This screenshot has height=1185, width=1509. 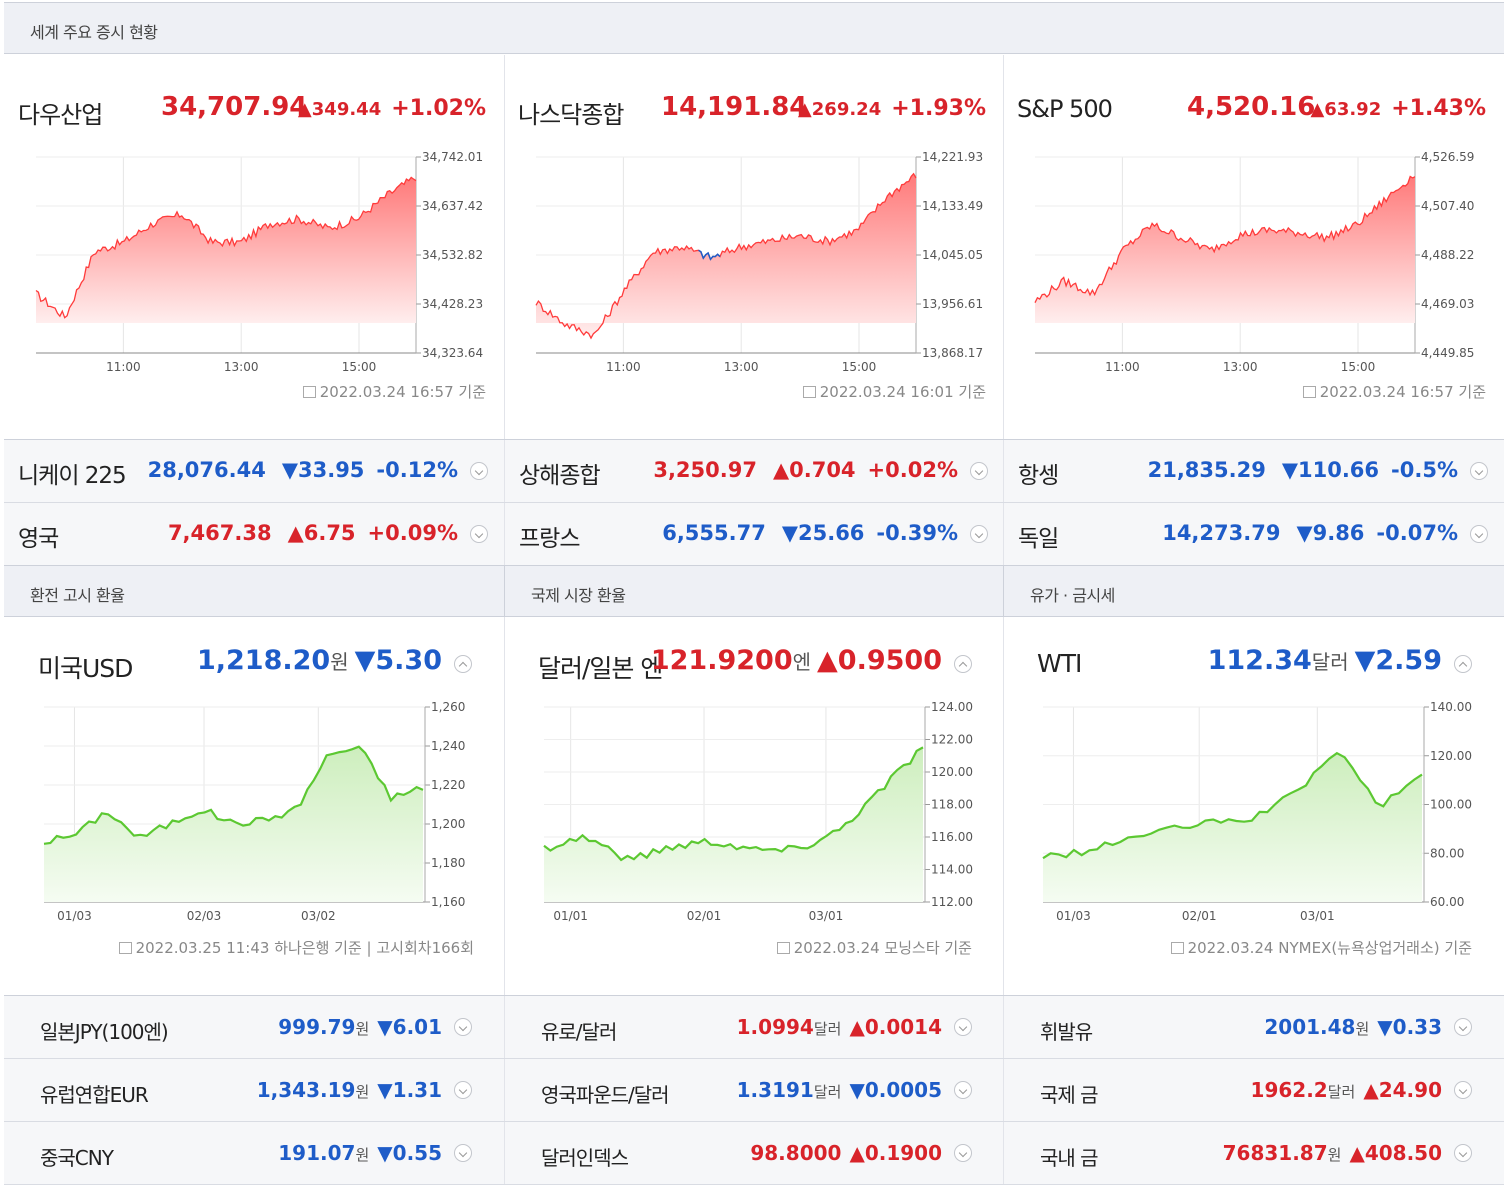 What do you see at coordinates (1447, 304) in the screenshot?
I see `y-tick-label: 4,469.03` at bounding box center [1447, 304].